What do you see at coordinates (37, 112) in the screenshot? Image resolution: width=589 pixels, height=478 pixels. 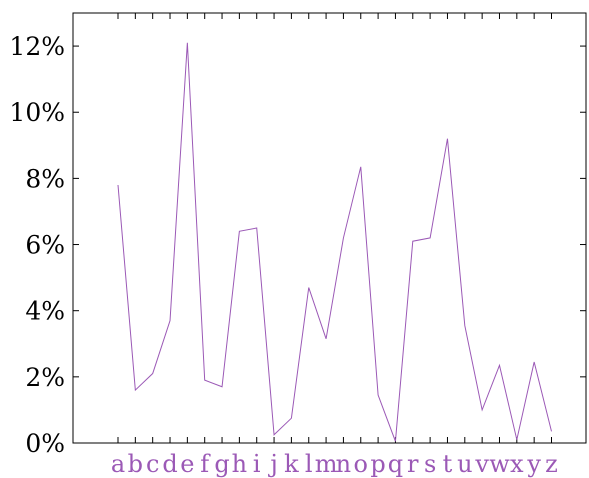 I see `y-tick-label: 10%` at bounding box center [37, 112].